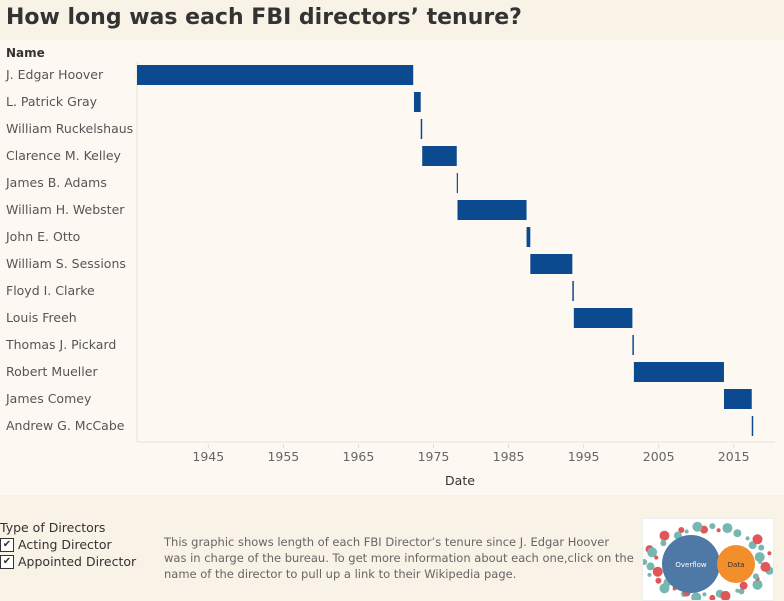  Describe the element at coordinates (264, 17) in the screenshot. I see `page-title: How long was each FBI directors’ tenure?` at that location.